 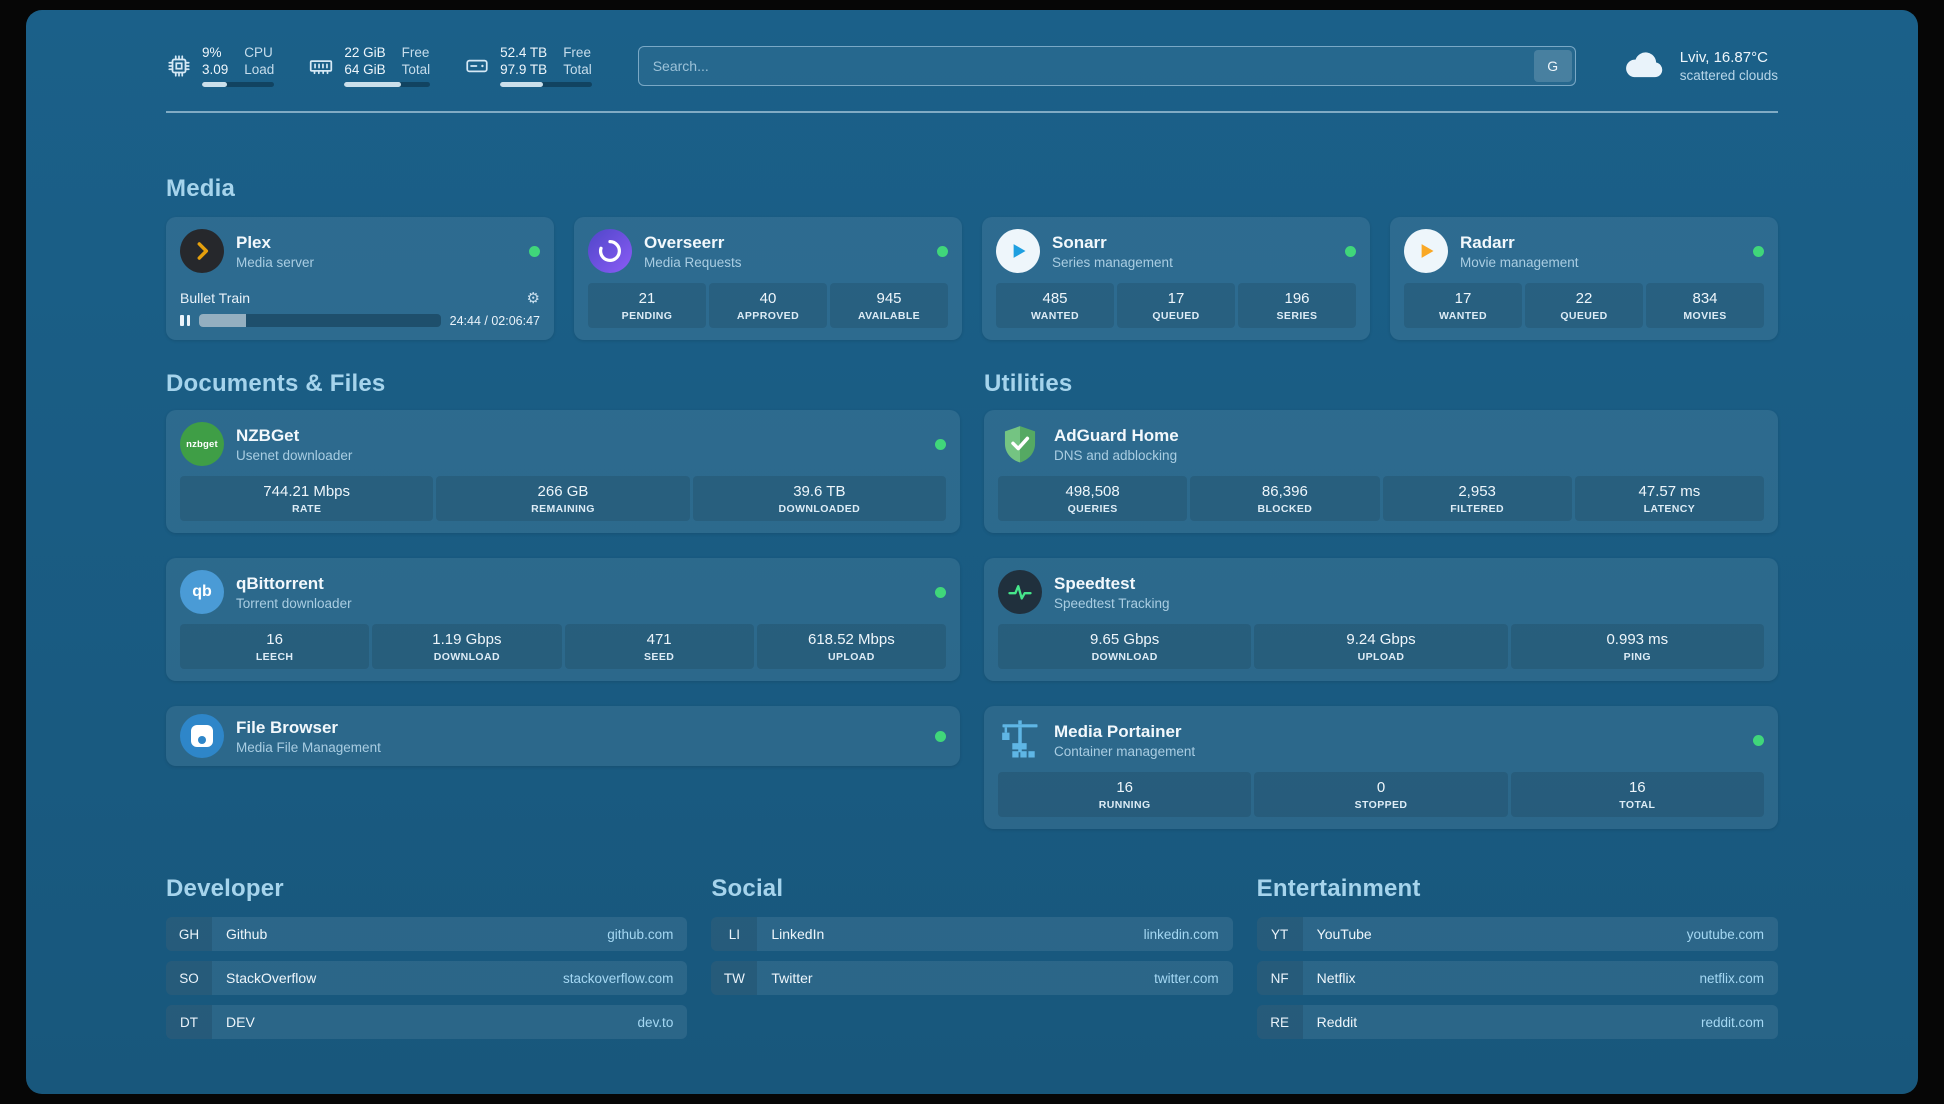 I want to click on media-cards-row: Plex Media server Bullet Train ⚙, so click(x=972, y=278).